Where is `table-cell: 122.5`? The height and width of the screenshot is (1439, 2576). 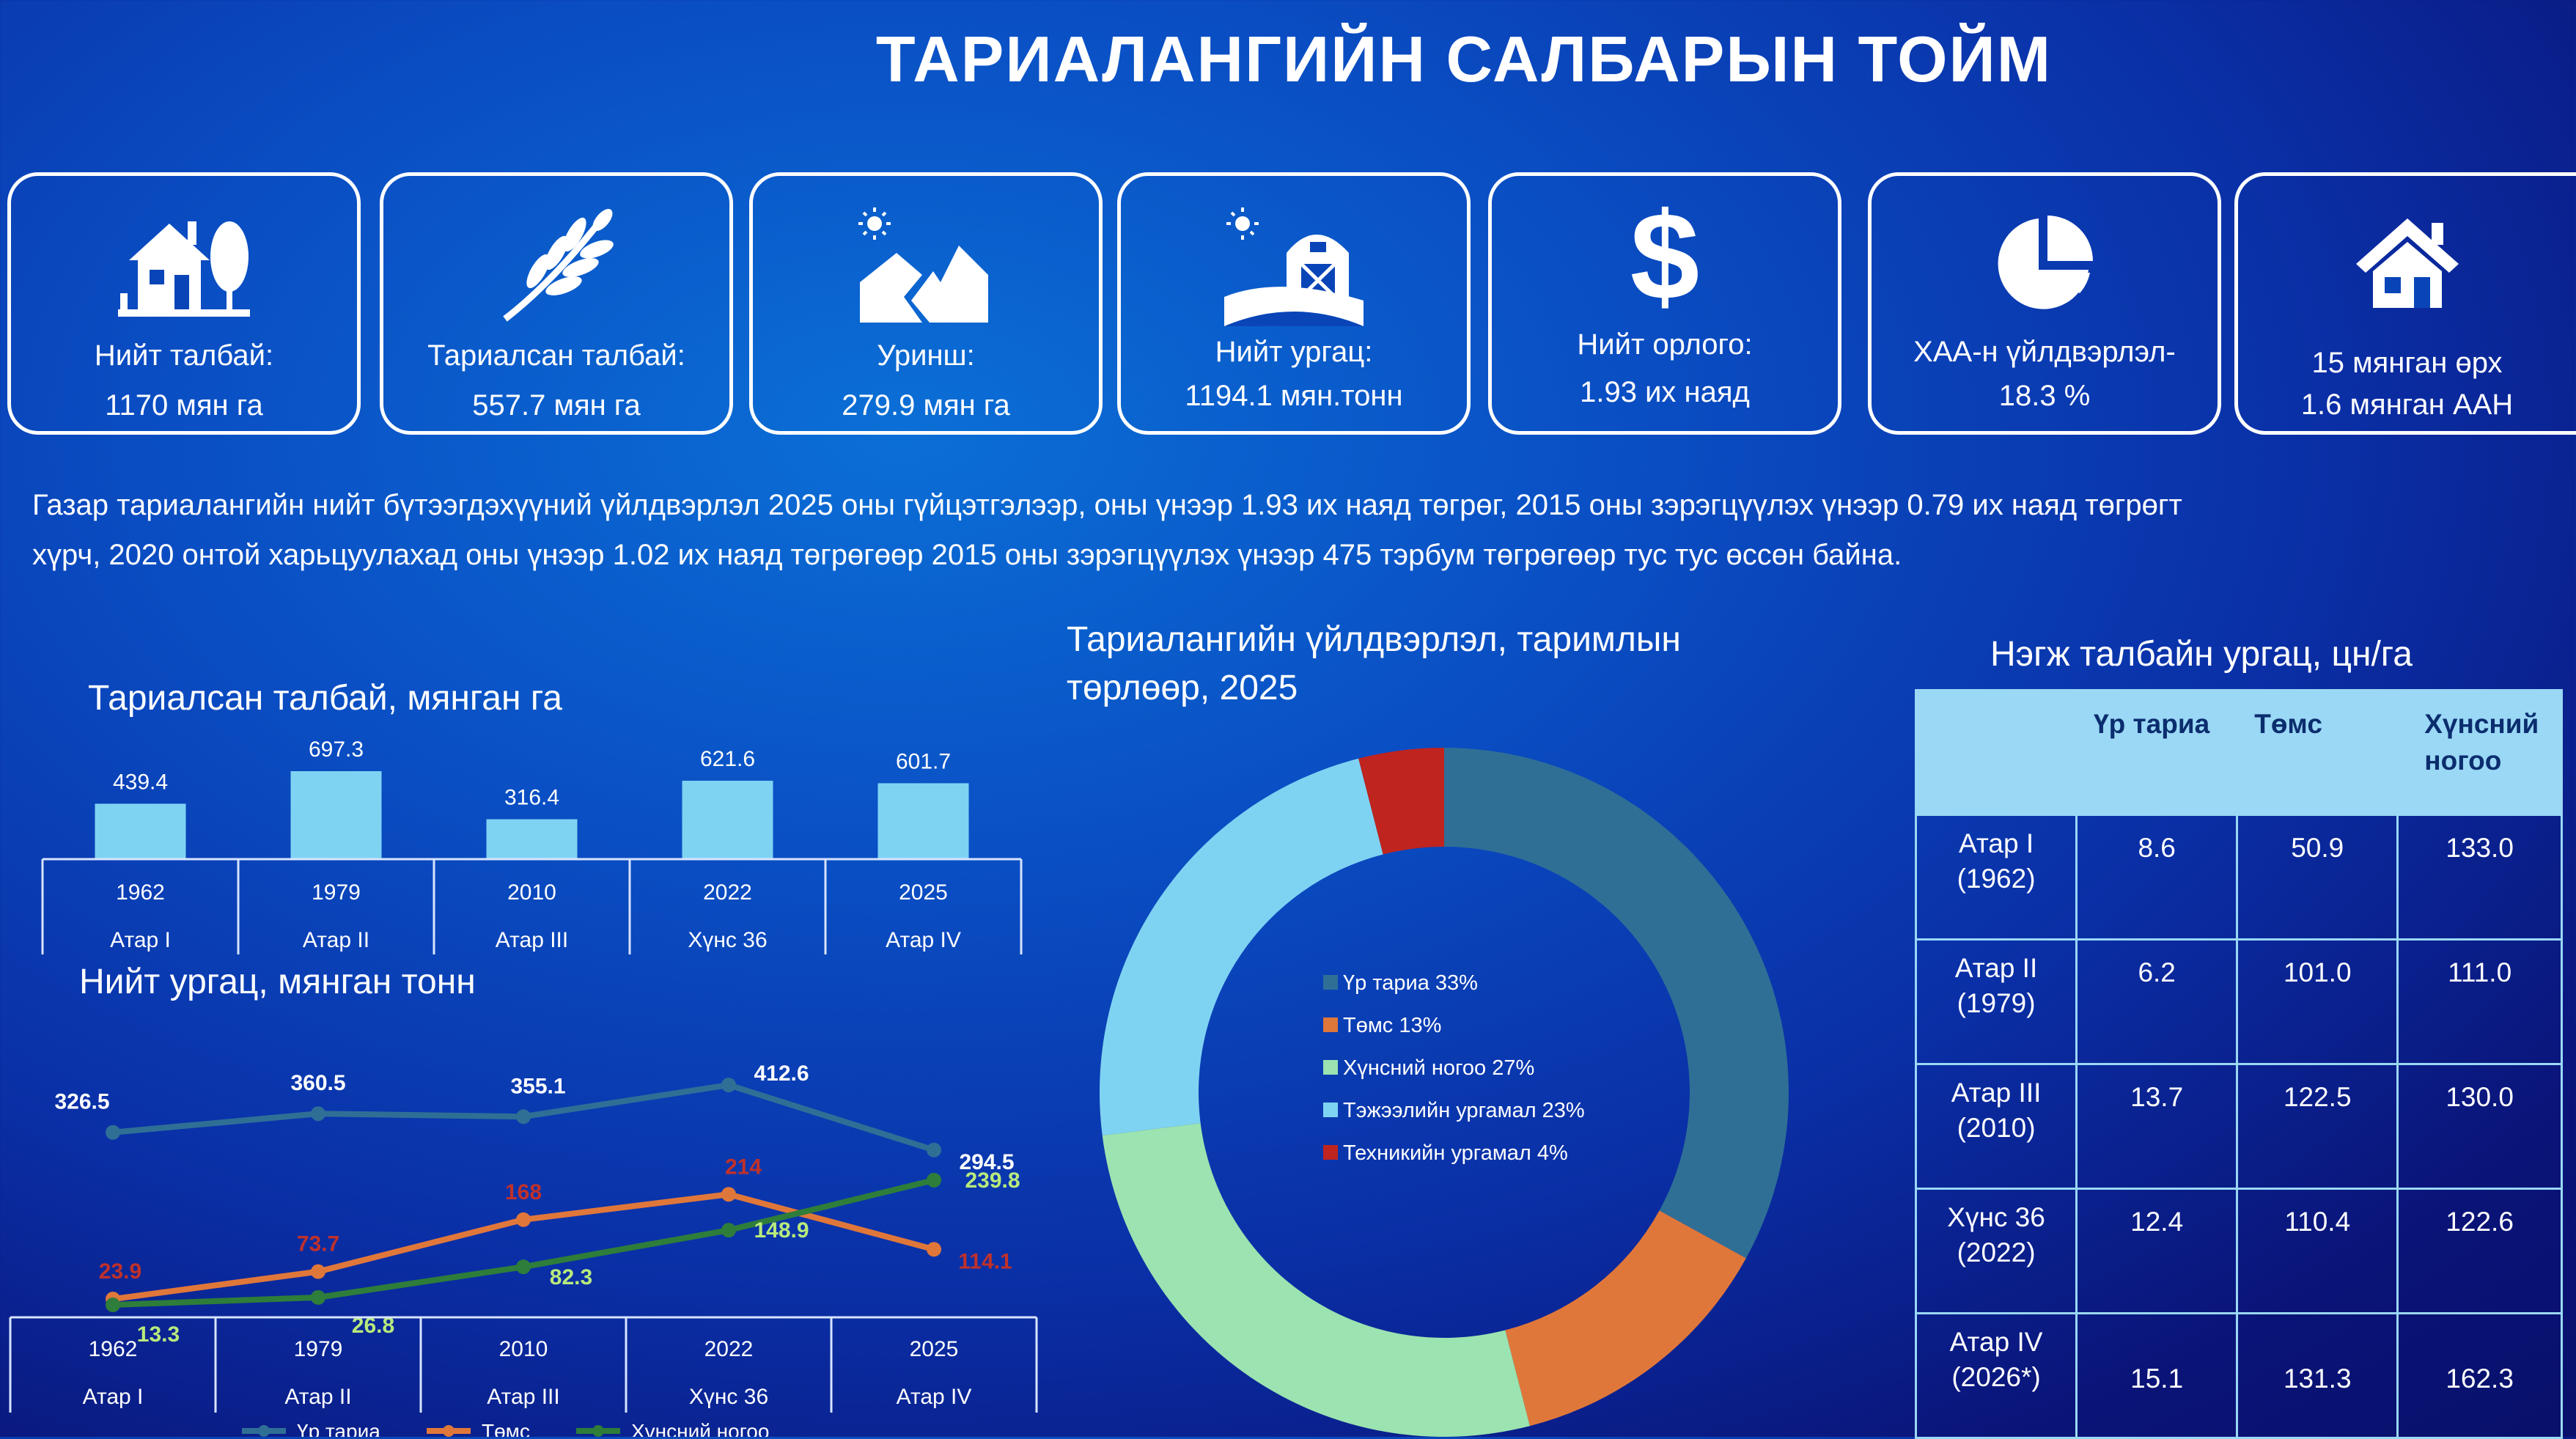 table-cell: 122.5 is located at coordinates (2317, 1126).